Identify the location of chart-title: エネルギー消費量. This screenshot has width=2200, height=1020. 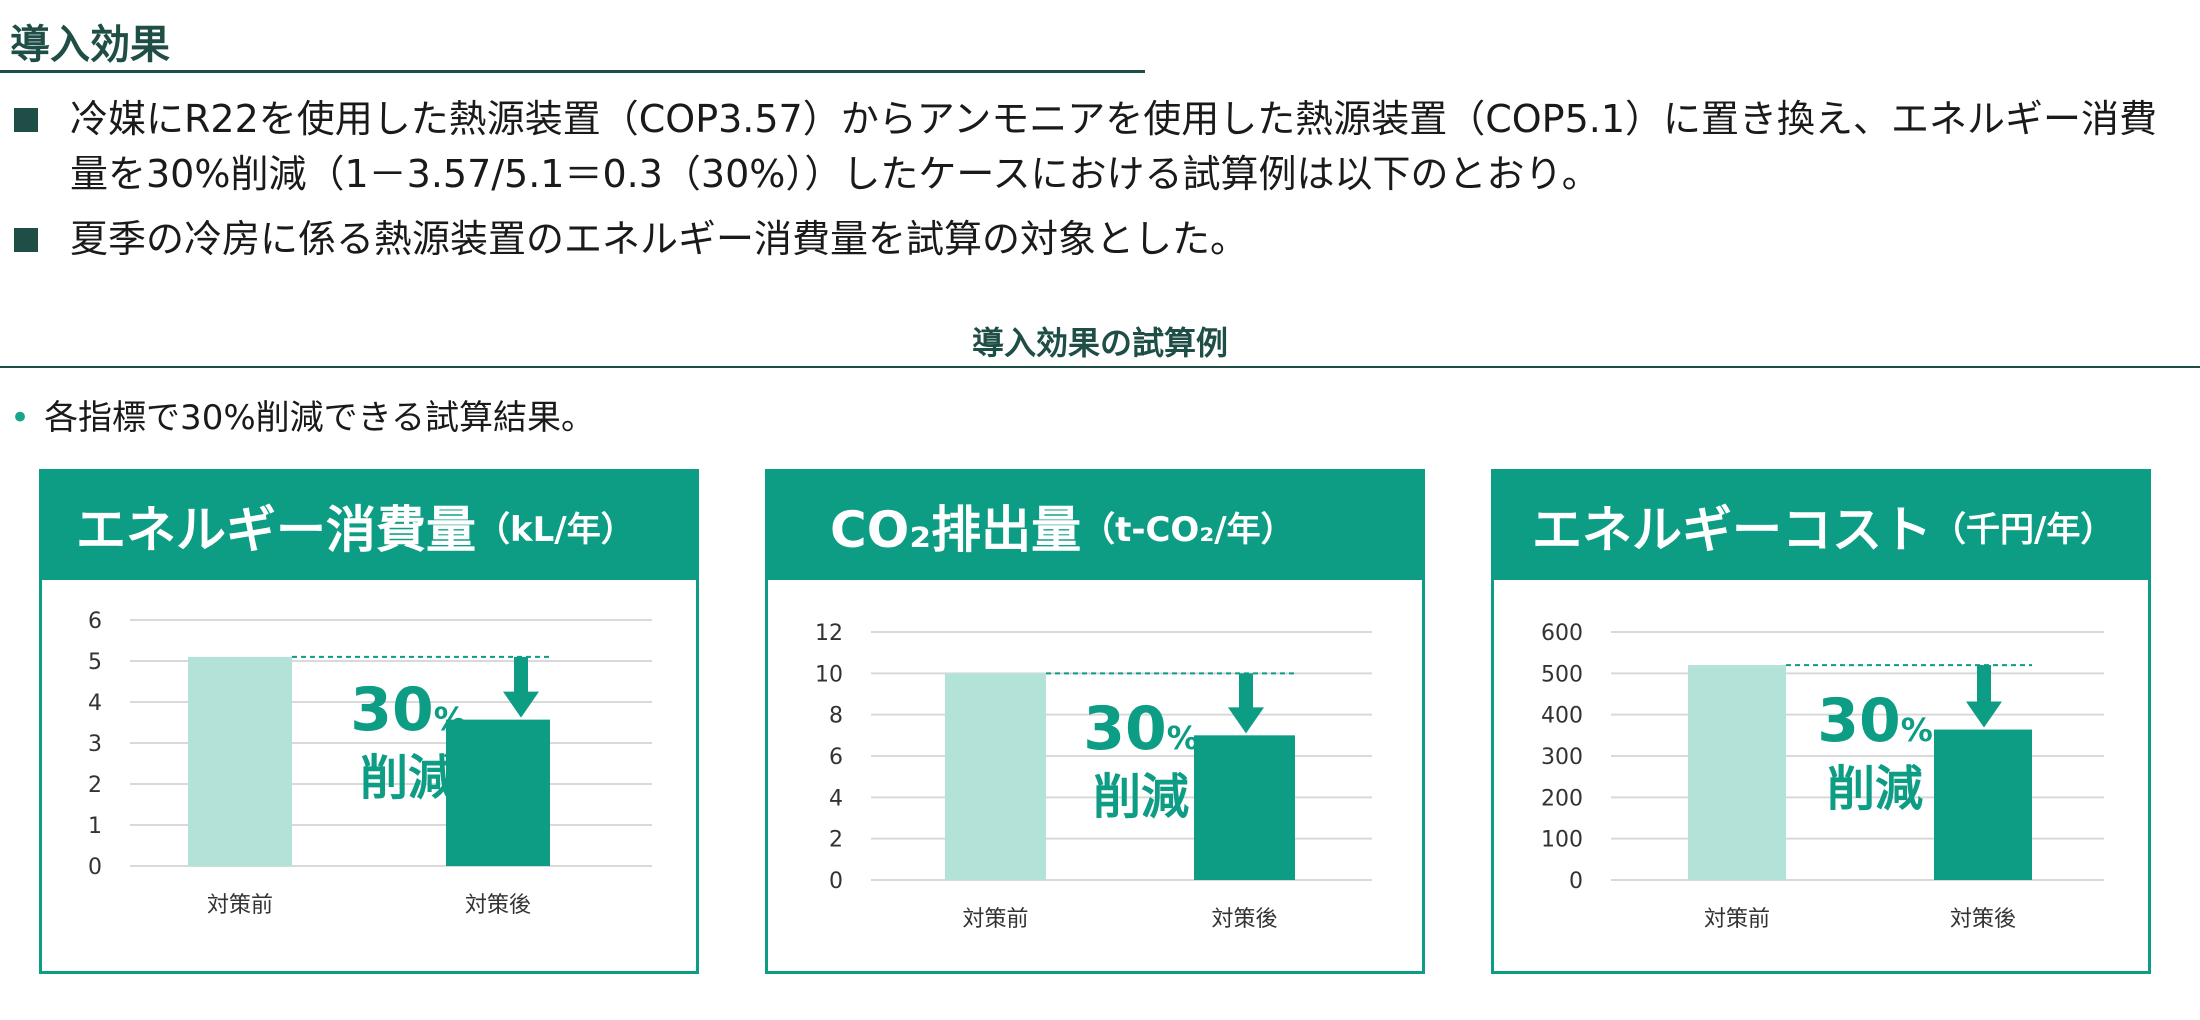
(276, 530).